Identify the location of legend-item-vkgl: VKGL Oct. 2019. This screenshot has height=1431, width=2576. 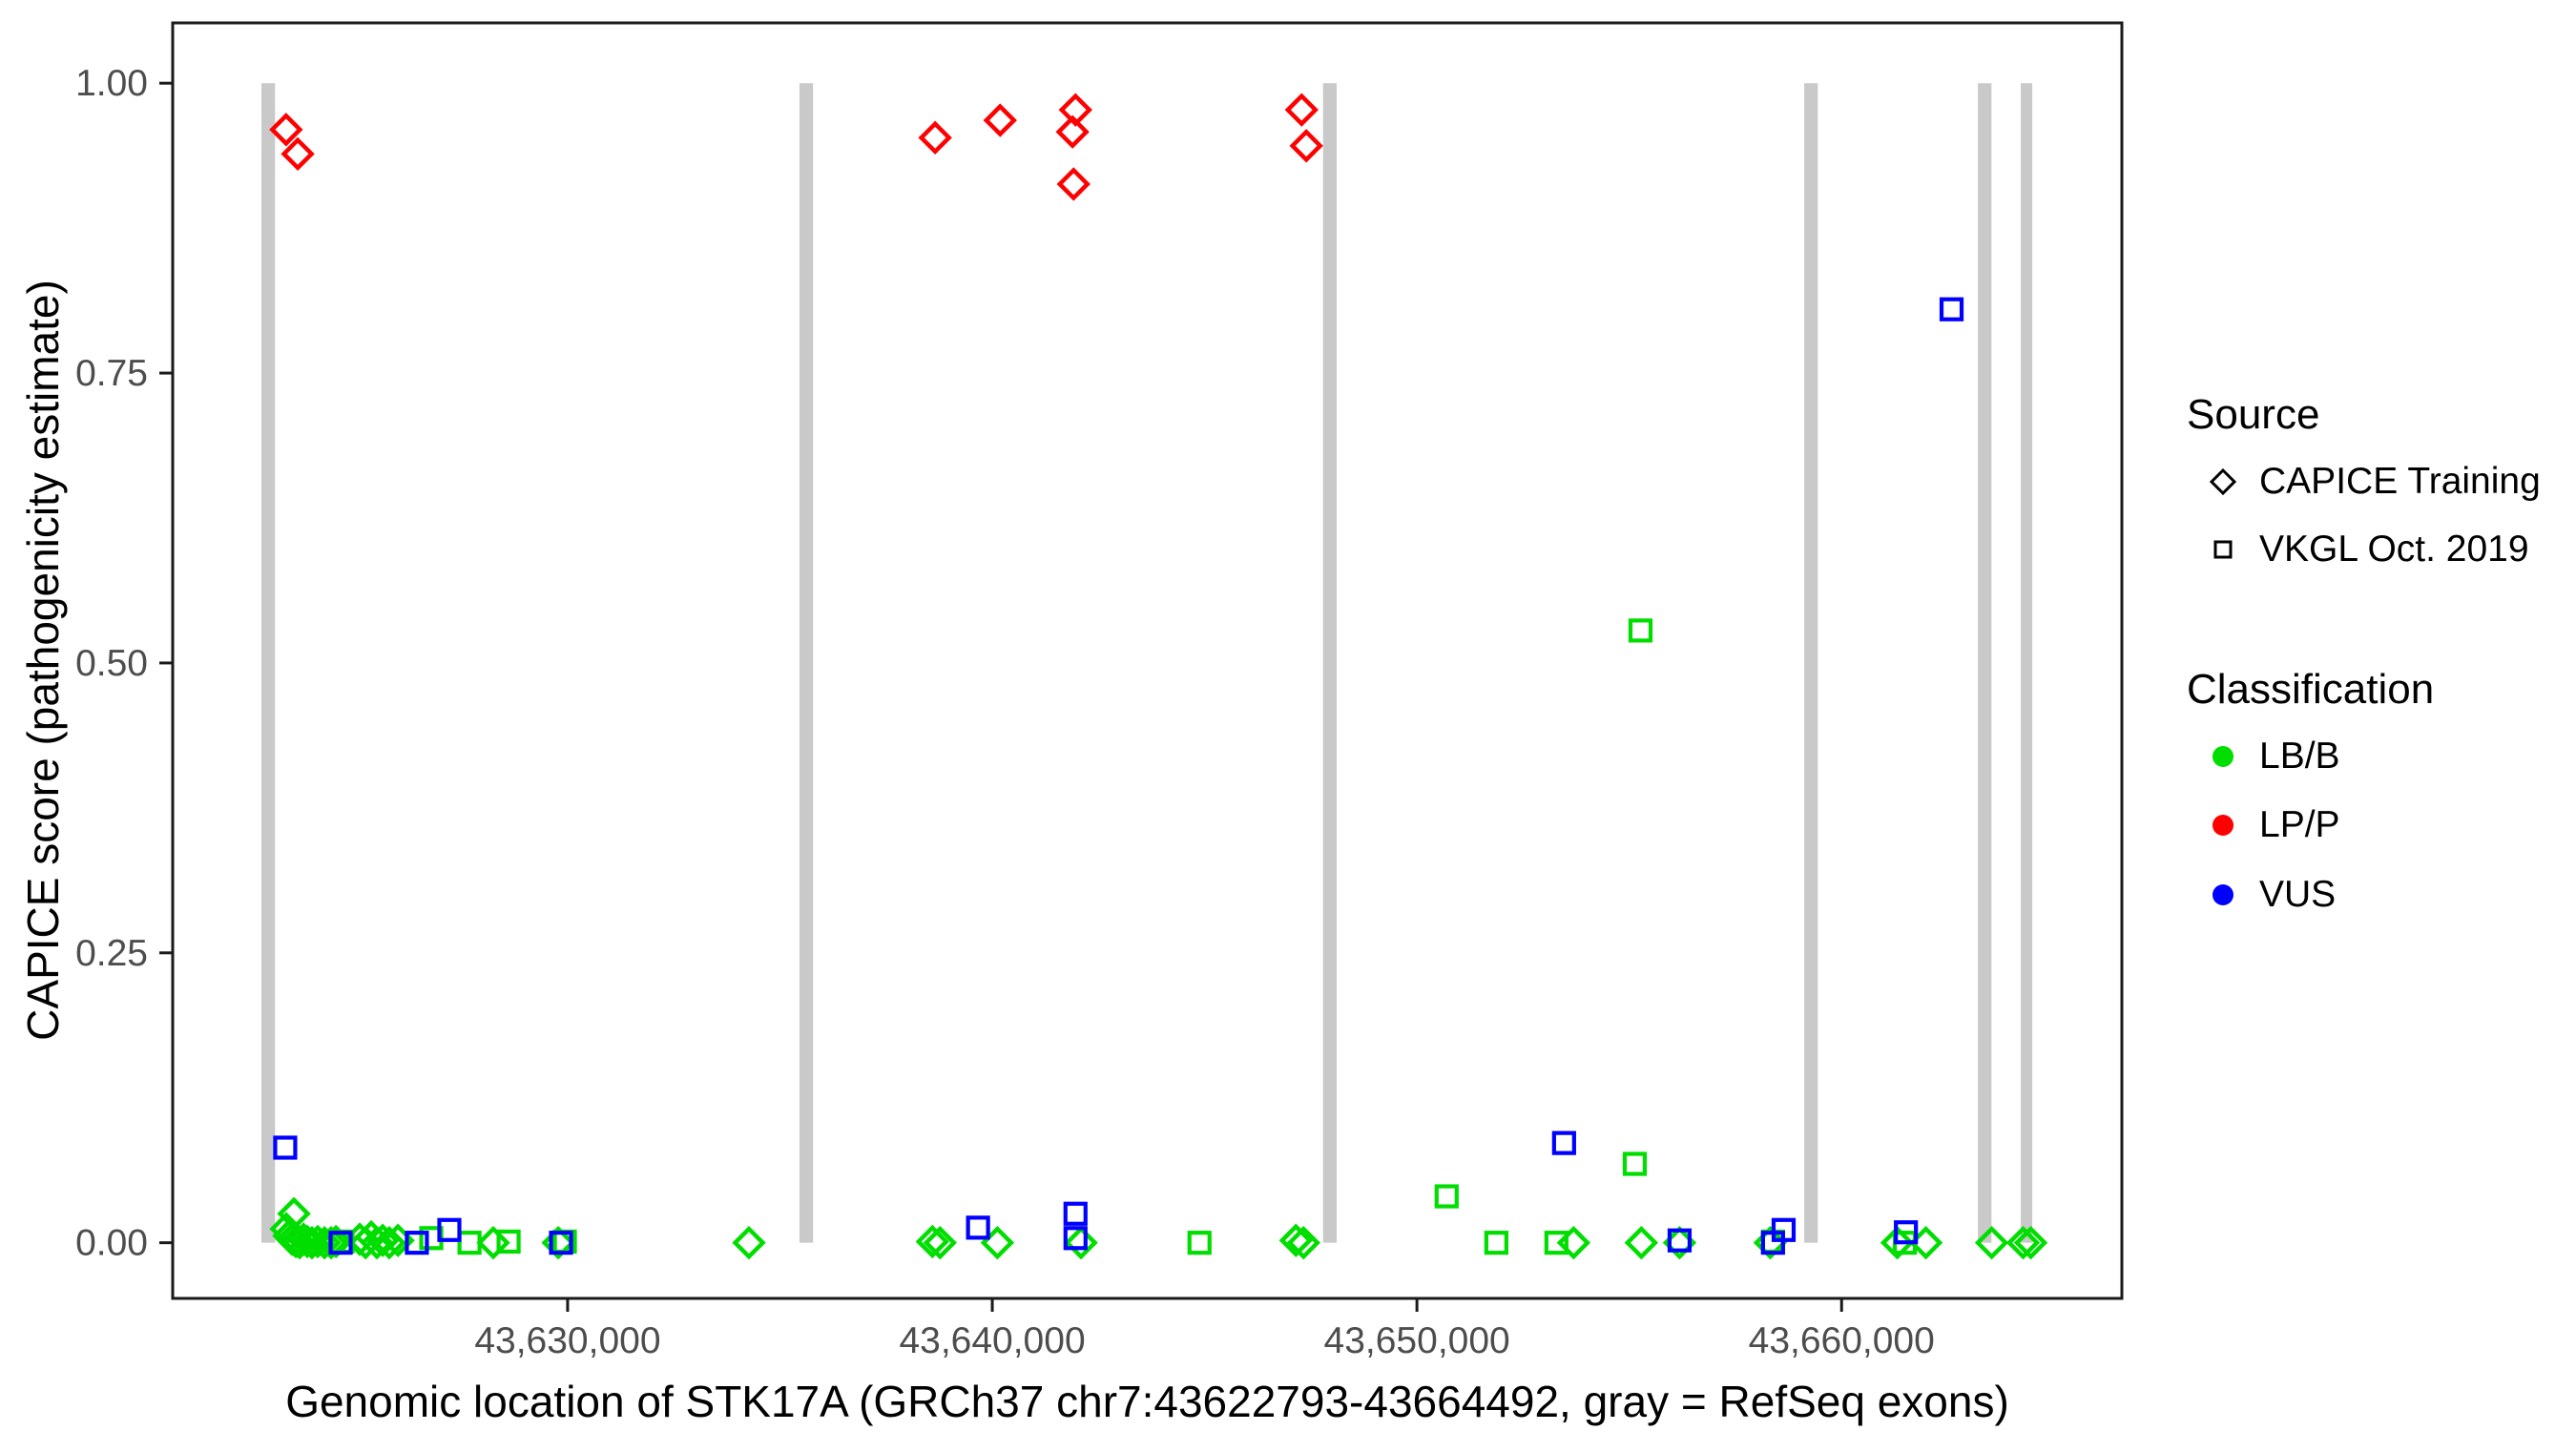
(2365, 549).